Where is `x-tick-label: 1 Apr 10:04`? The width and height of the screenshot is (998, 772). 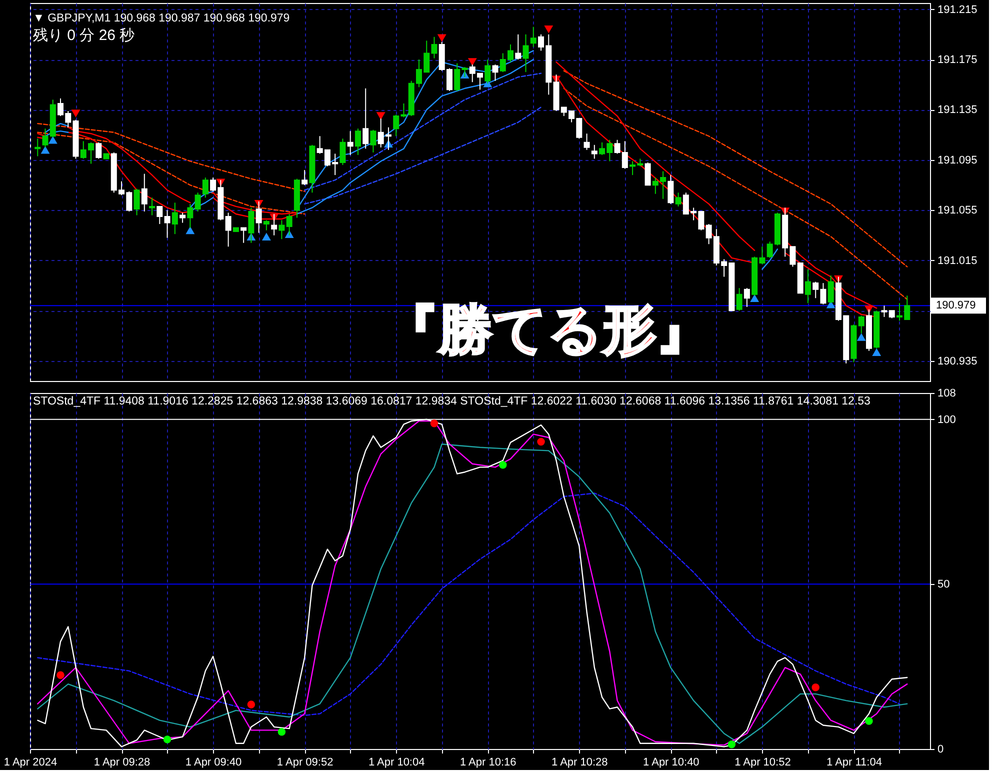
x-tick-label: 1 Apr 10:04 is located at coordinates (396, 762).